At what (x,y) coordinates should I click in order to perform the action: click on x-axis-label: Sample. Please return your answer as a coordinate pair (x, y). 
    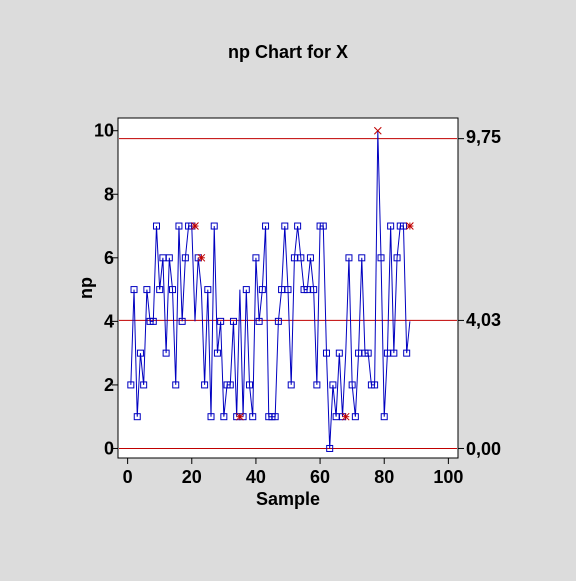
    Looking at the image, I should click on (288, 499).